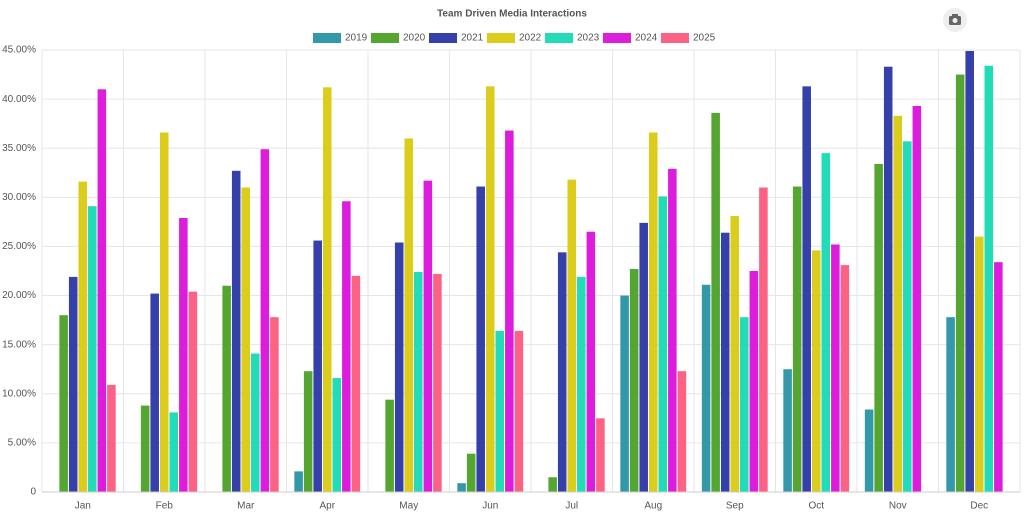 This screenshot has width=1024, height=521. What do you see at coordinates (356, 38) in the screenshot?
I see `legend-label: 2019` at bounding box center [356, 38].